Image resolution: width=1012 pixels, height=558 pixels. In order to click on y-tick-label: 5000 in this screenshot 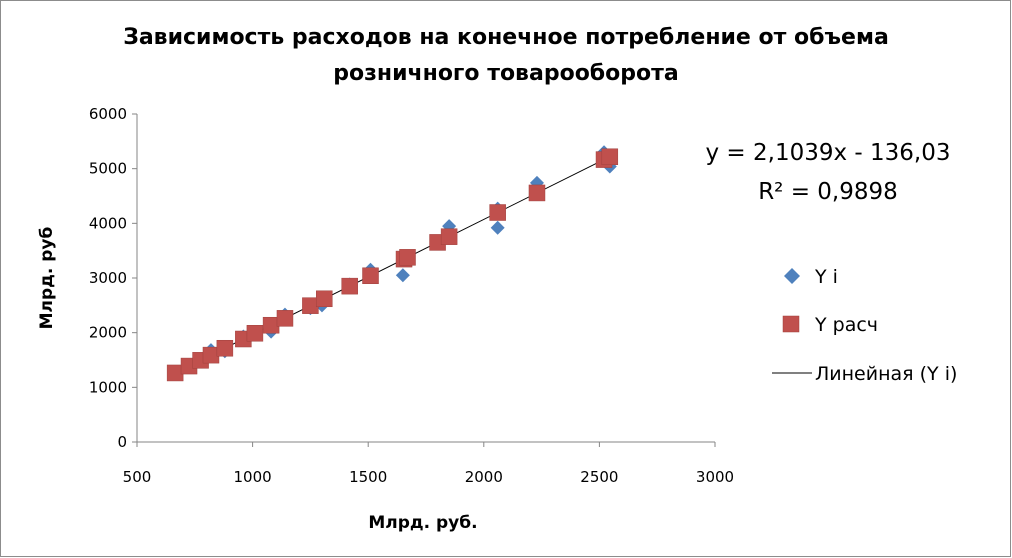, I will do `click(108, 169)`.